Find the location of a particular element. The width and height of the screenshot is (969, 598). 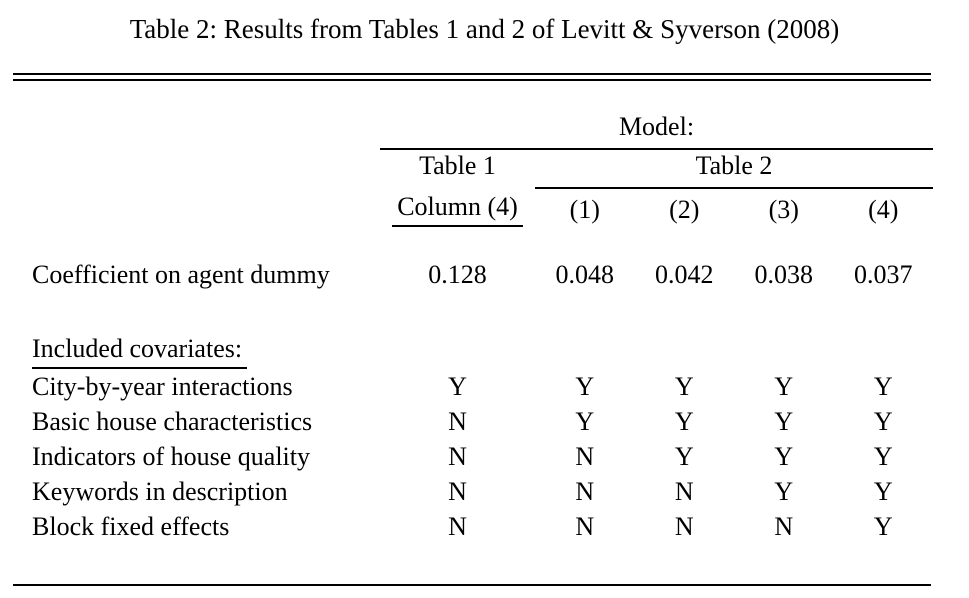

row-label-covariate: Keywords in description is located at coordinates (160, 491).